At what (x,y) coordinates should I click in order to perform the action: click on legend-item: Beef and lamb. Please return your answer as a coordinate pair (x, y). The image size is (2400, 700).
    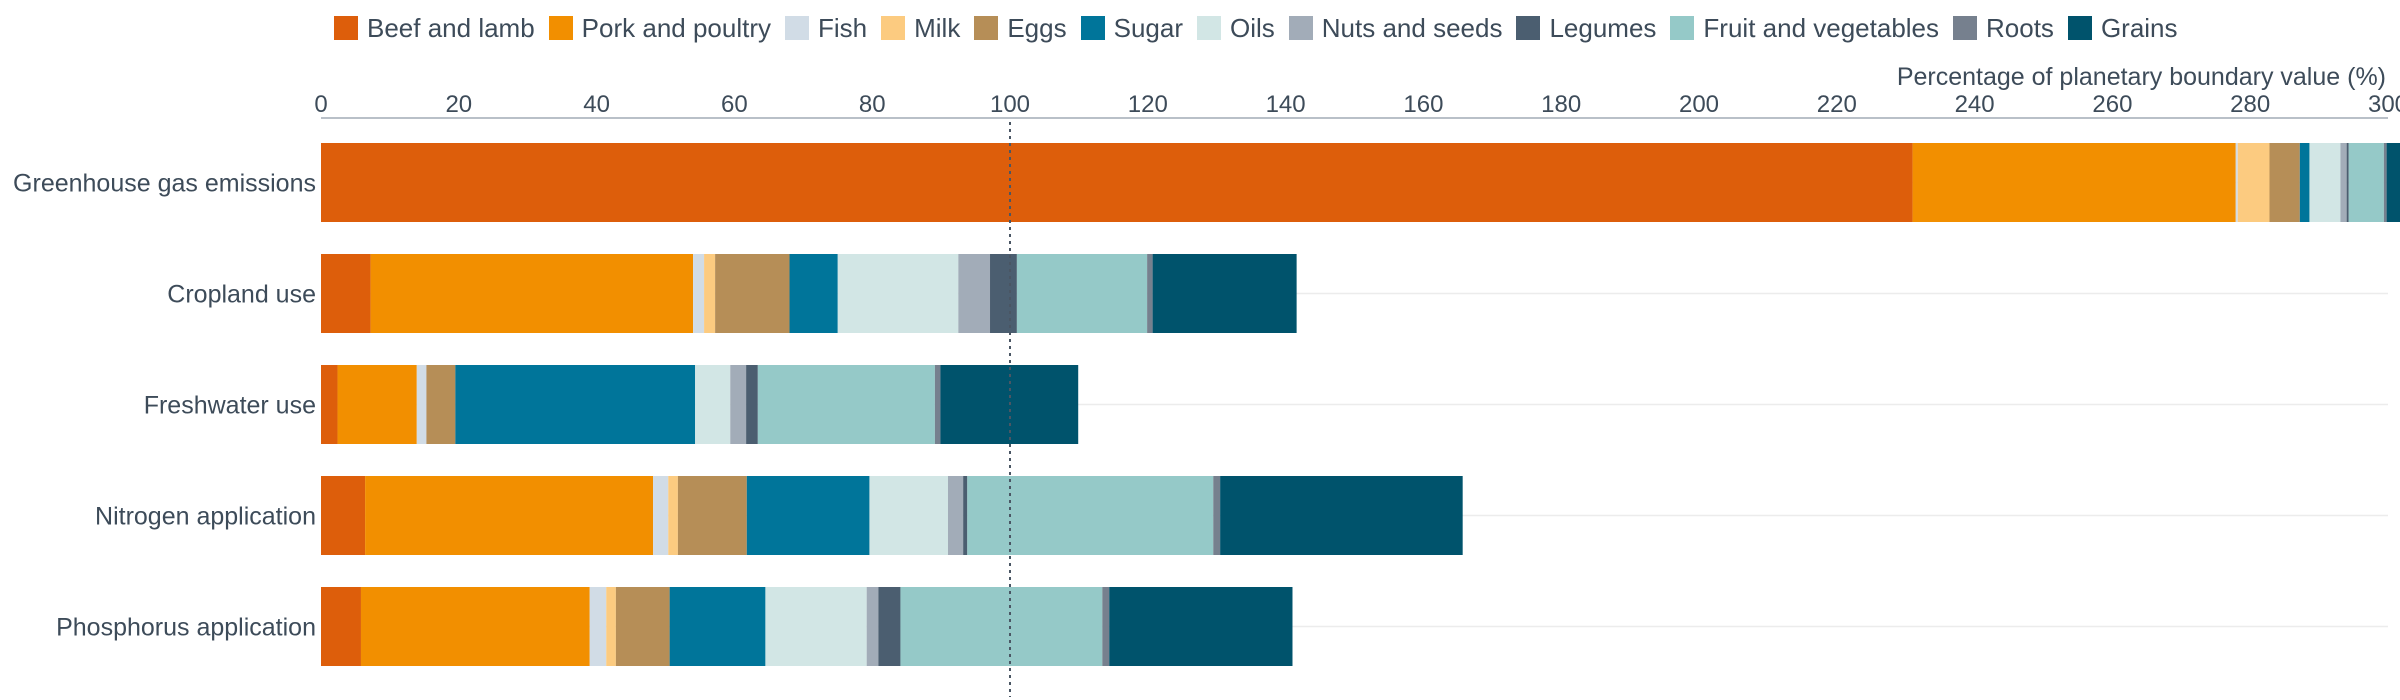
    Looking at the image, I should click on (434, 28).